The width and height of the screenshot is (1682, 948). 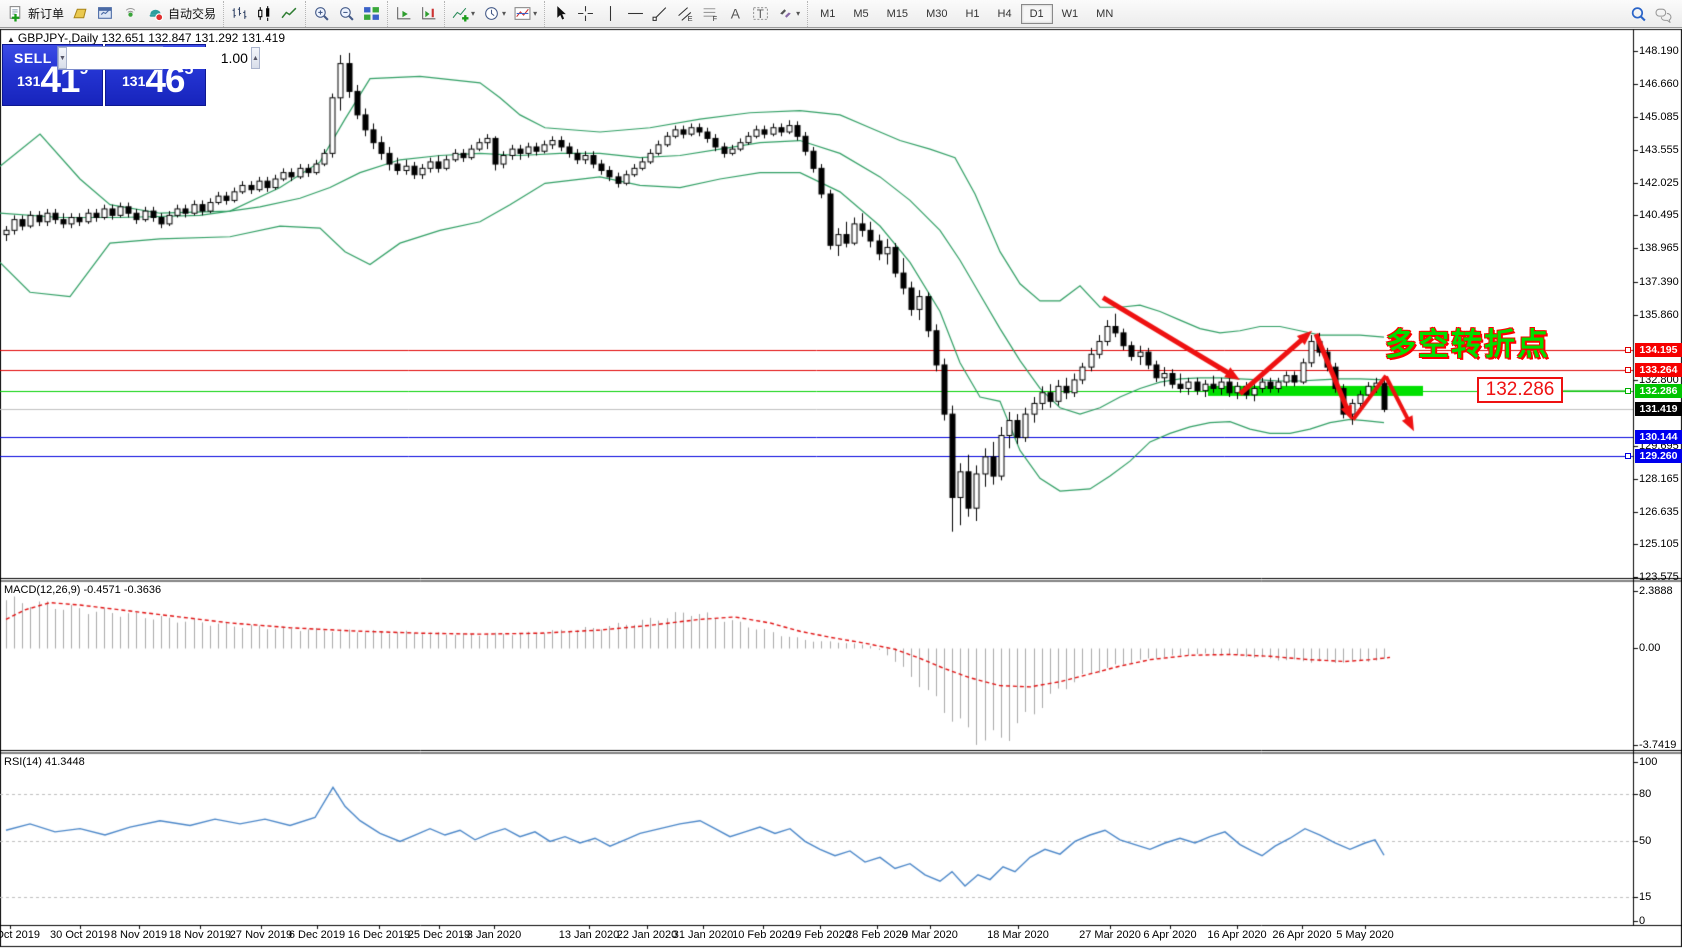 What do you see at coordinates (346, 14) in the screenshot?
I see `zoom-out-button` at bounding box center [346, 14].